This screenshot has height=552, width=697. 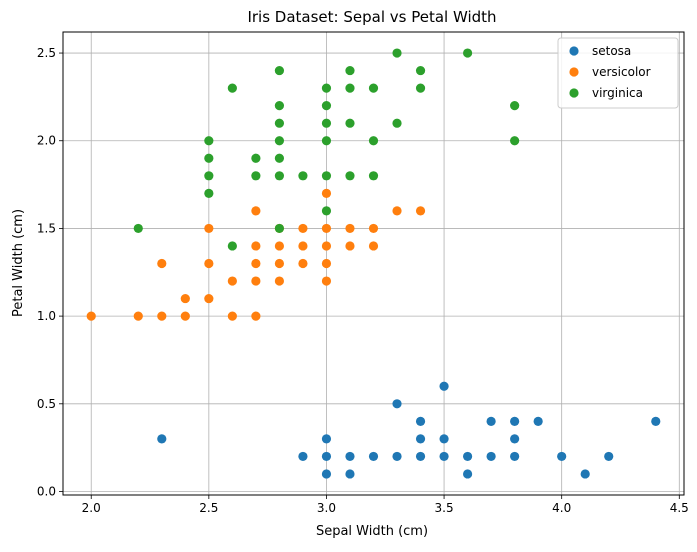 What do you see at coordinates (679, 508) in the screenshot?
I see `x-tick-label: 4.5` at bounding box center [679, 508].